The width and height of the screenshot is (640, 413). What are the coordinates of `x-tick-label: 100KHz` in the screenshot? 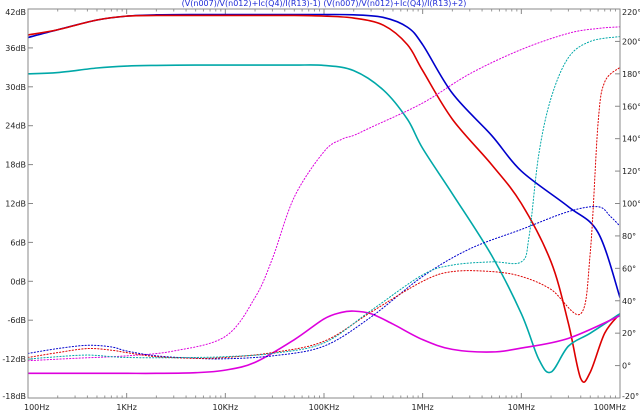 It's located at (324, 407).